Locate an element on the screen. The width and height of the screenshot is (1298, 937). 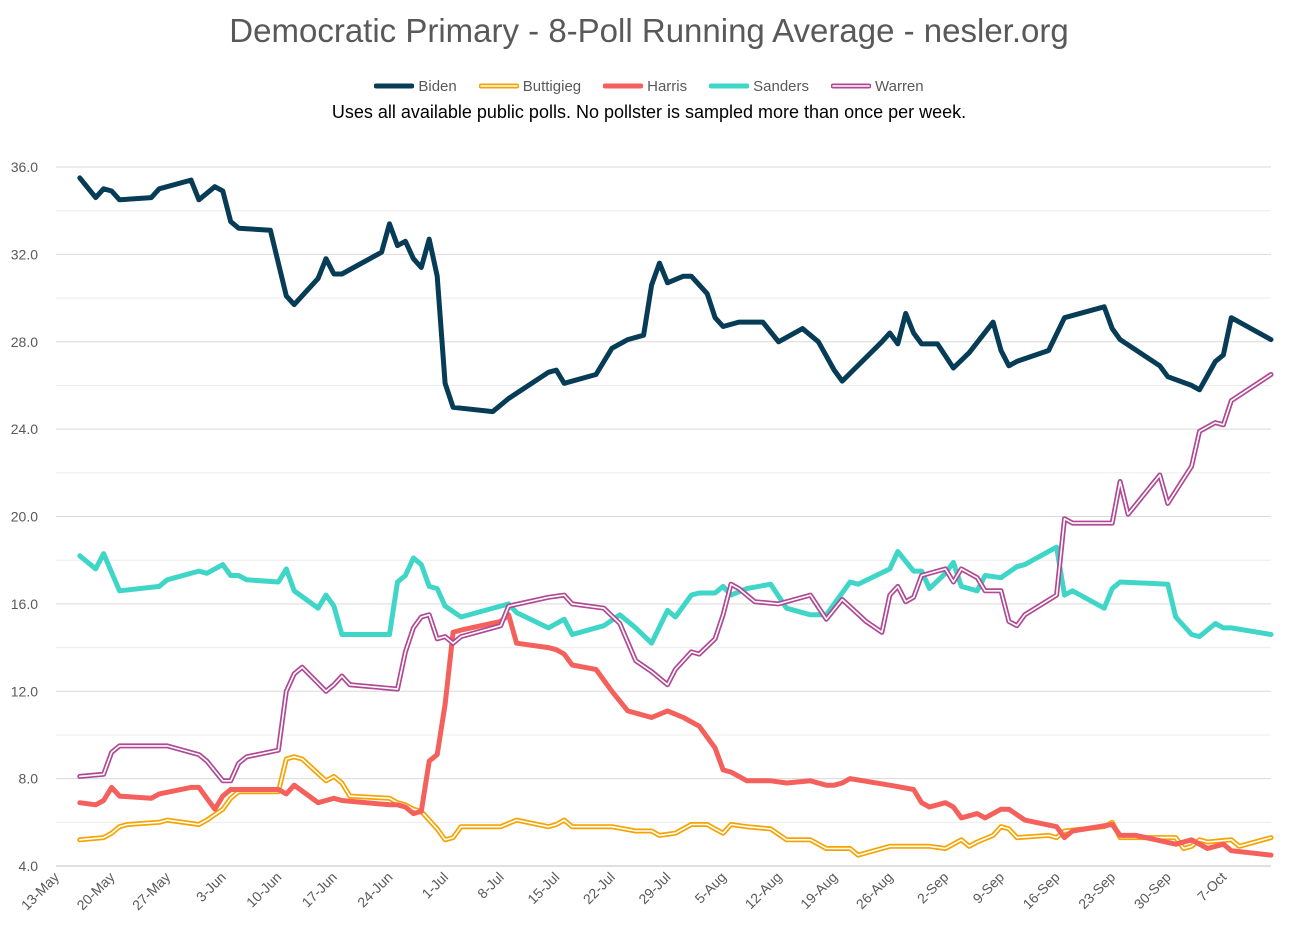
legend-swatch-biden is located at coordinates (394, 86).